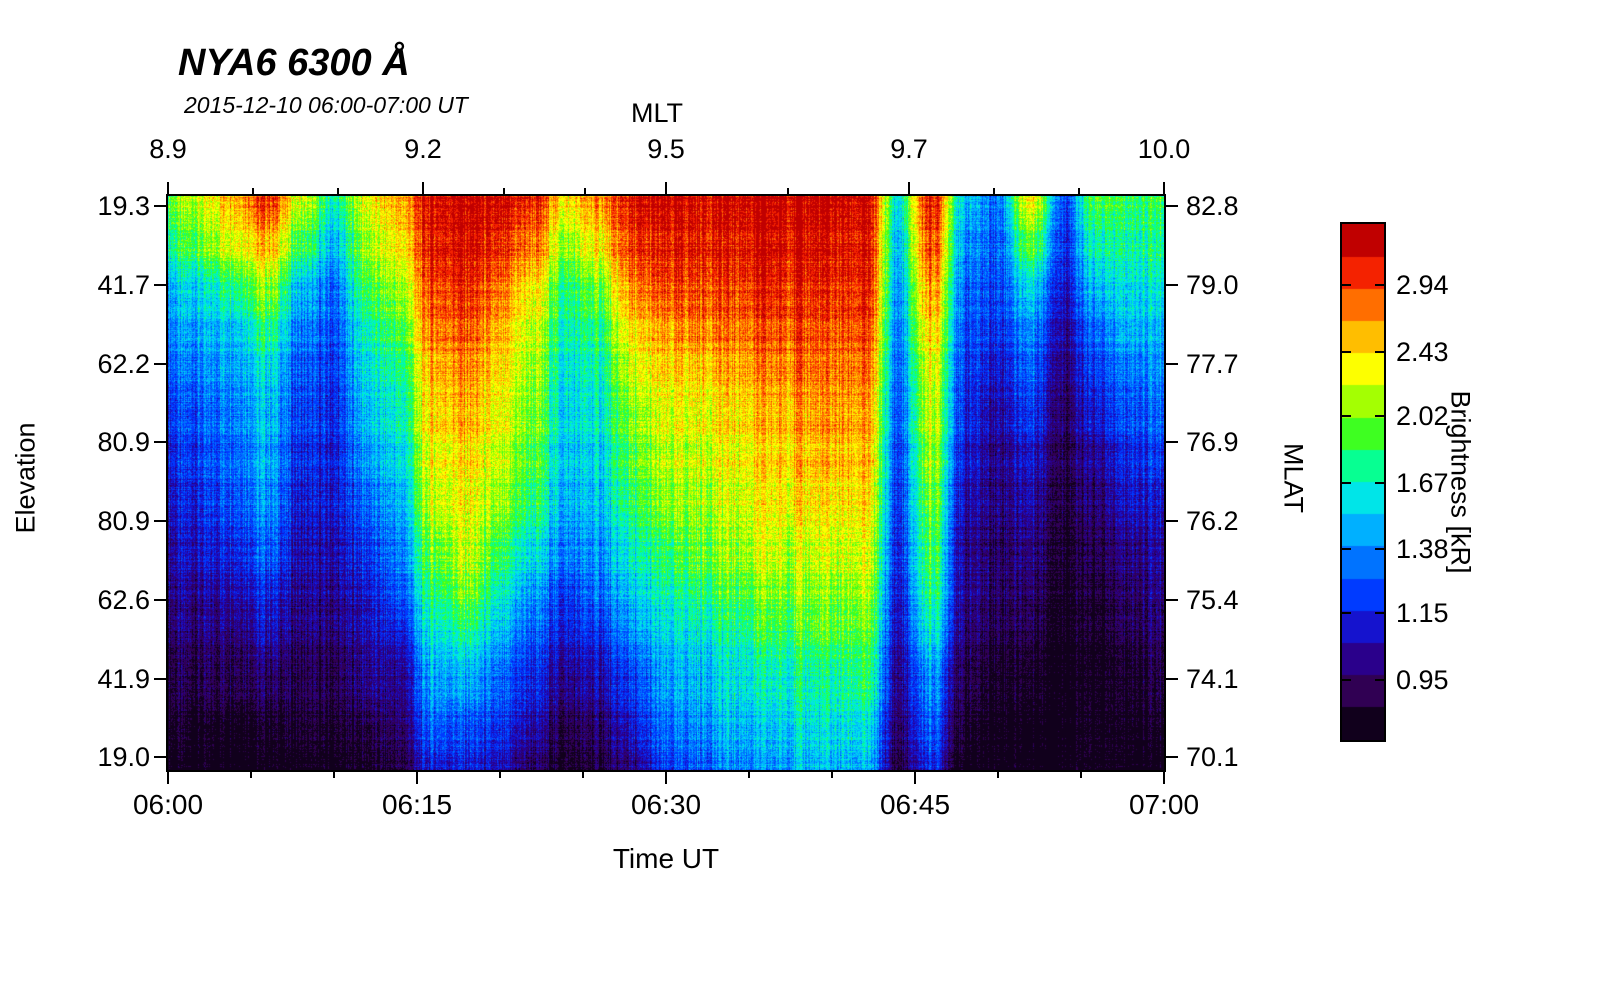 This screenshot has height=1000, width=1600. What do you see at coordinates (326, 105) in the screenshot?
I see `figure-subtitle: 2015-12-10 06:00-07:00 UT` at bounding box center [326, 105].